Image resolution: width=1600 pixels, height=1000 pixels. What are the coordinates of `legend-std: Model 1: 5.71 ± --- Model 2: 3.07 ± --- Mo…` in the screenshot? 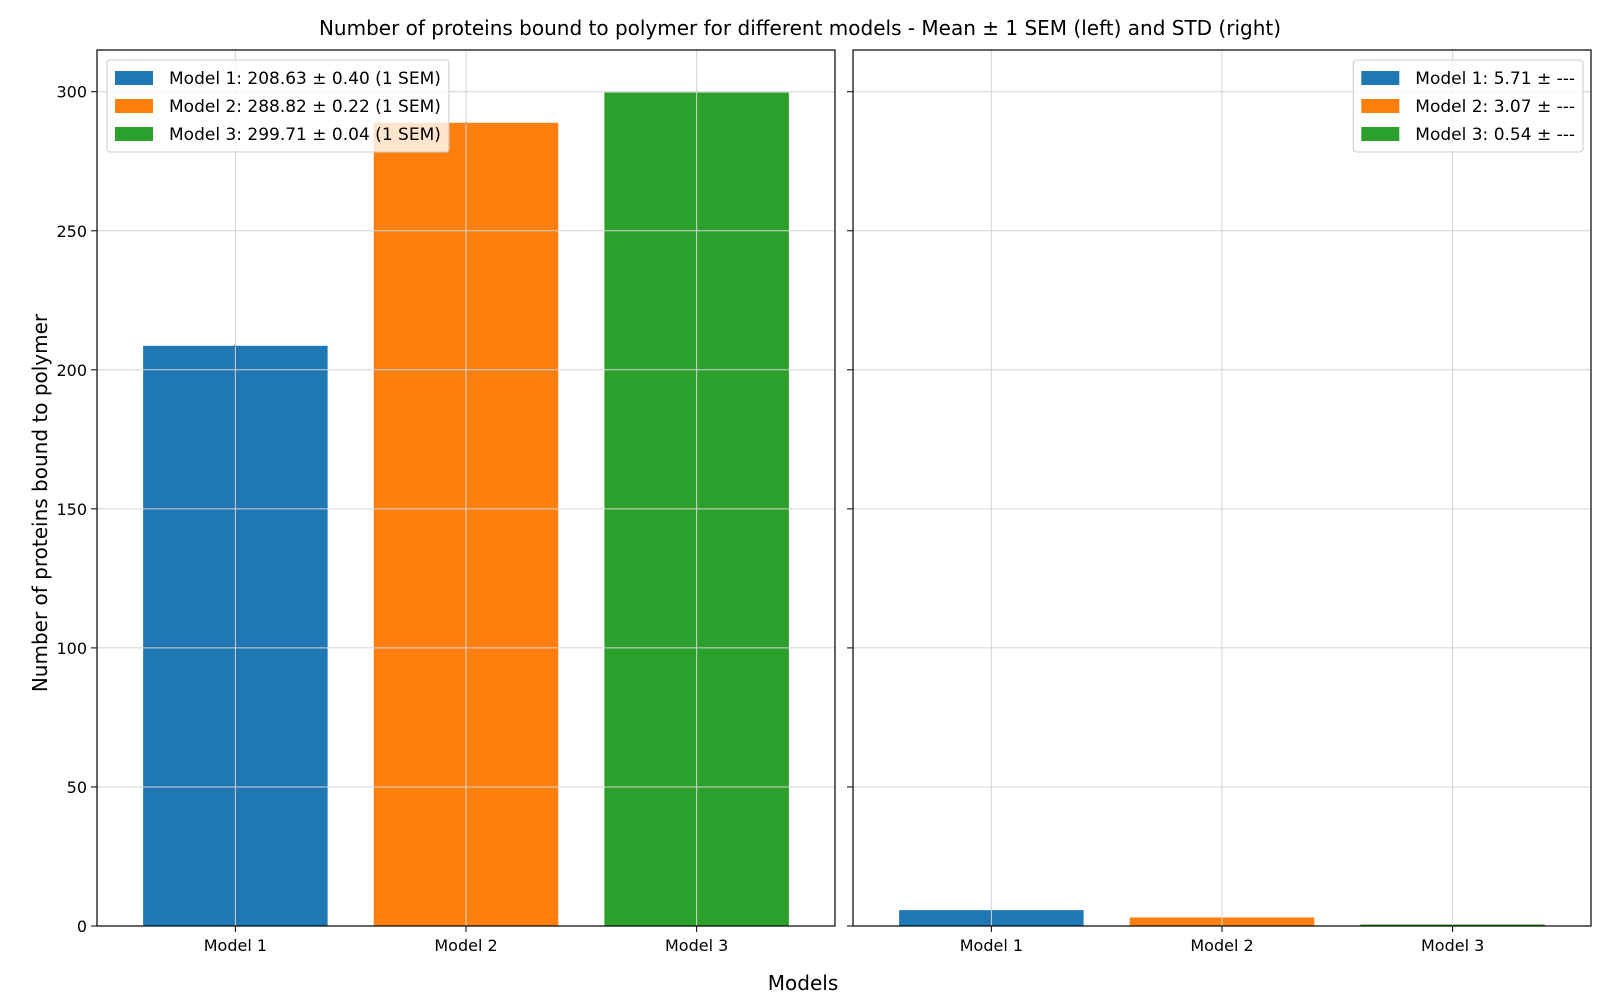 It's located at (1468, 106).